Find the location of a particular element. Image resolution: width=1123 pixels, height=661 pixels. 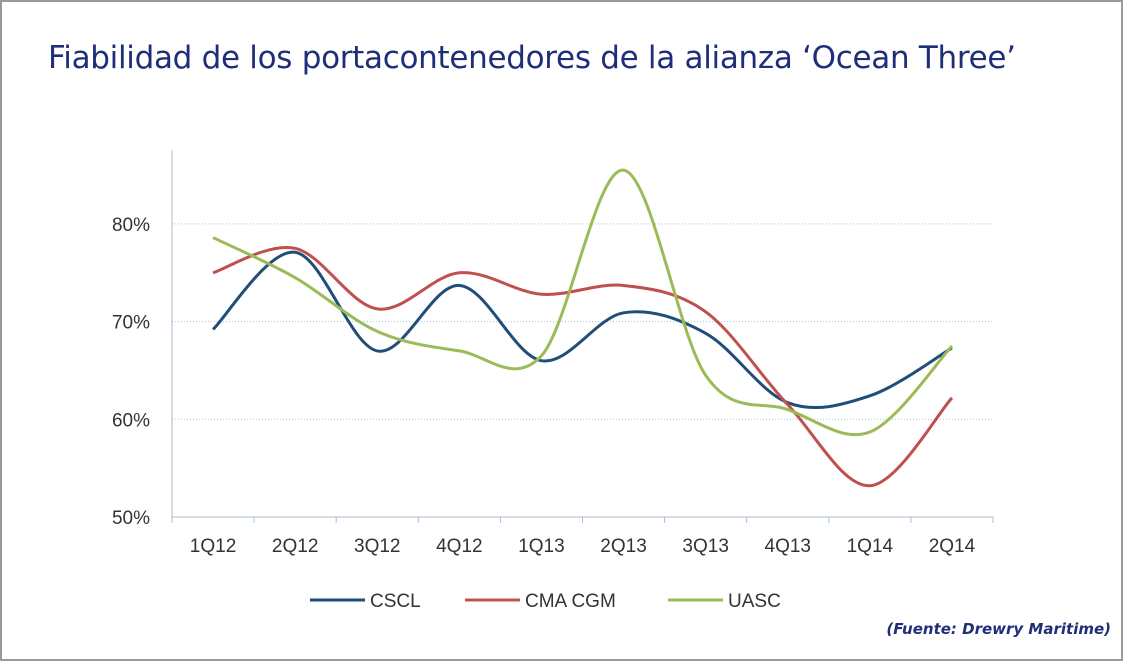

y-tick-label: 80% is located at coordinates (131, 225).